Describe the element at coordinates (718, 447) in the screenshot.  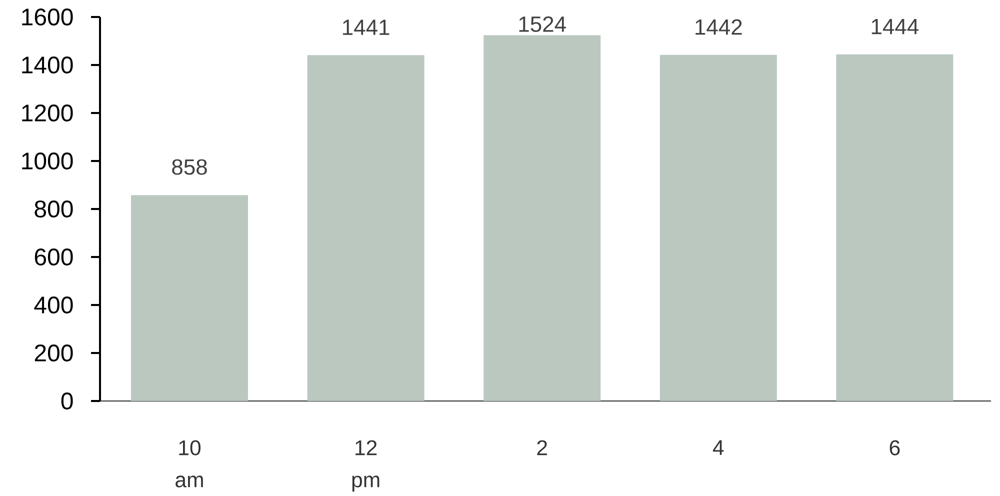
I see `x-tick-label: 4` at that location.